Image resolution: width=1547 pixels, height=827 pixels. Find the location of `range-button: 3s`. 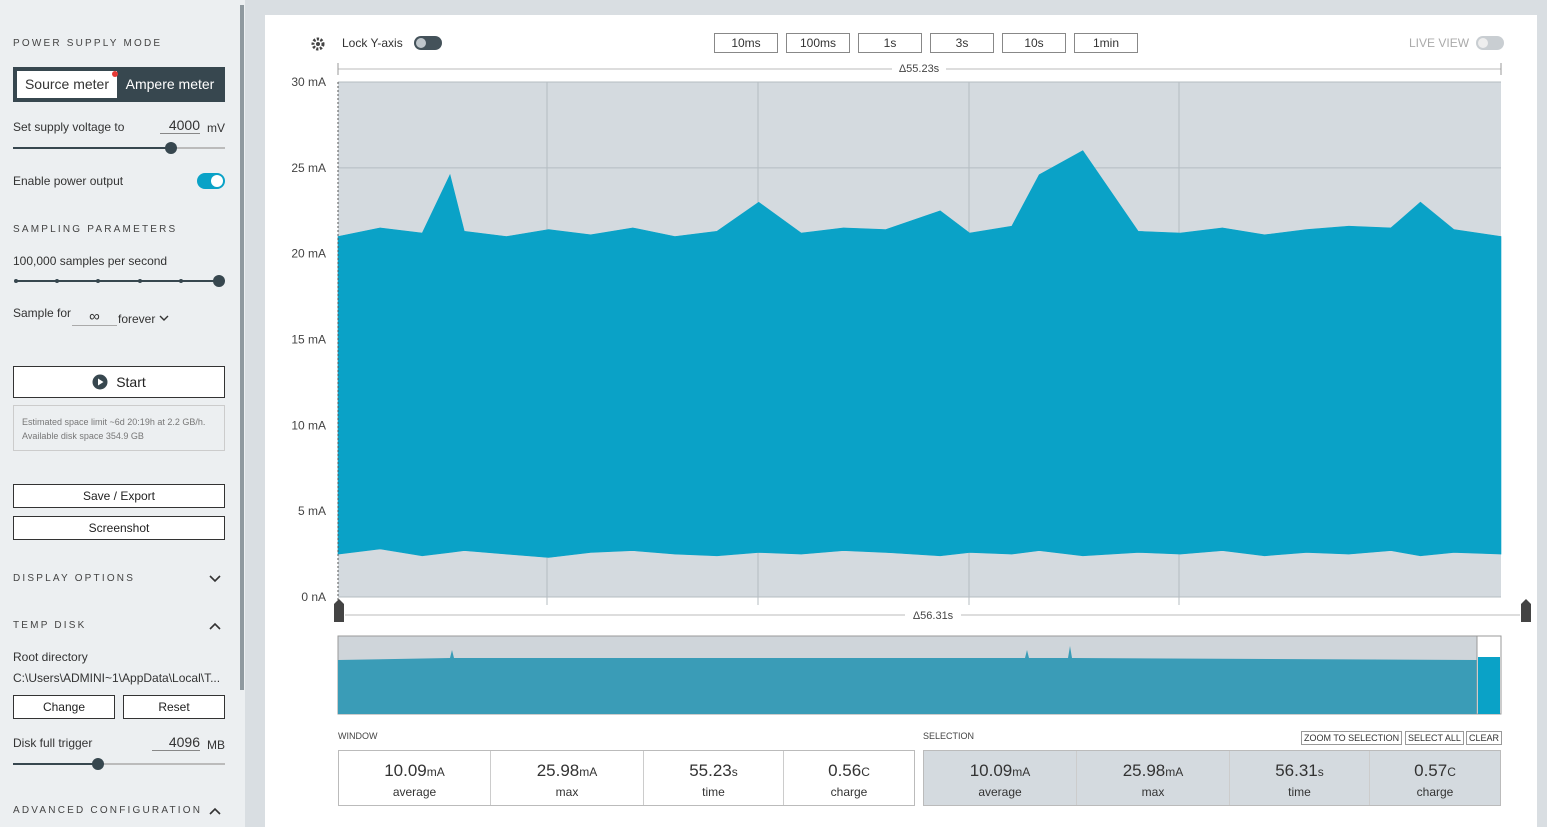

range-button: 3s is located at coordinates (962, 43).